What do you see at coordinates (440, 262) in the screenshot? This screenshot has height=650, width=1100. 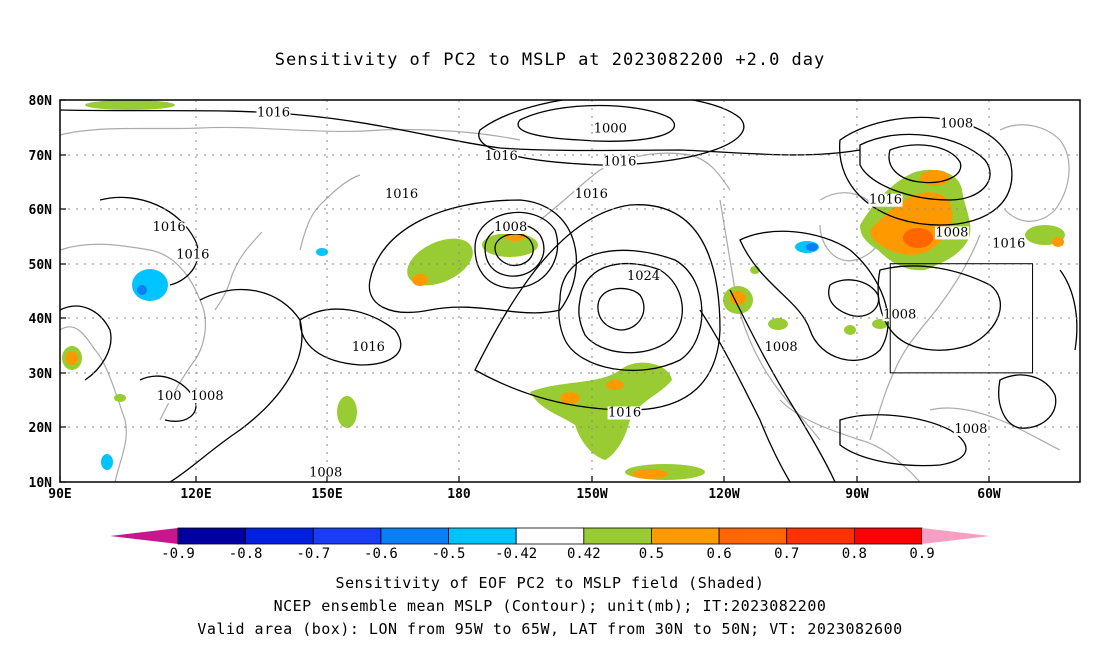 I see `shade-green-dateline` at bounding box center [440, 262].